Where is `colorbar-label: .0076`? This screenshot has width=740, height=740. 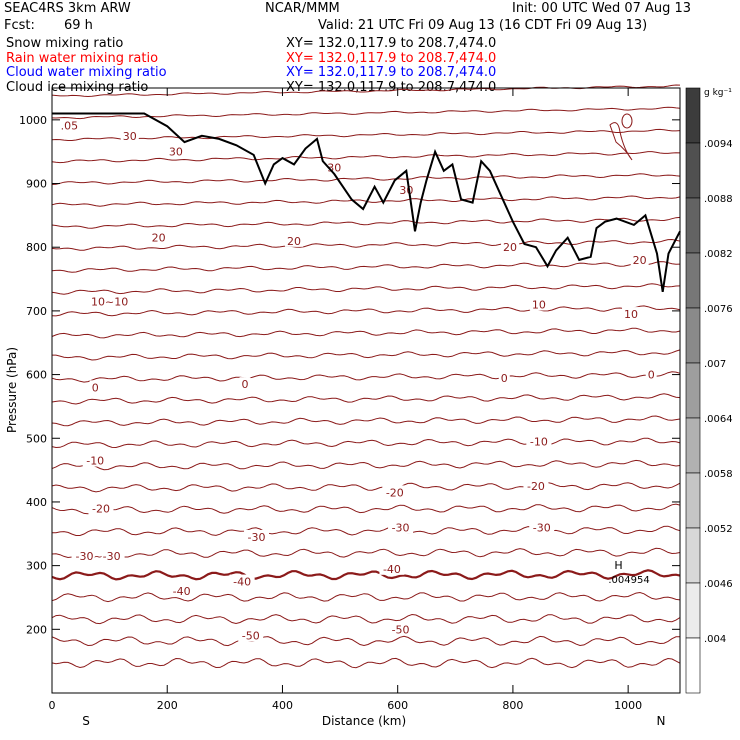 colorbar-label: .0076 is located at coordinates (718, 309).